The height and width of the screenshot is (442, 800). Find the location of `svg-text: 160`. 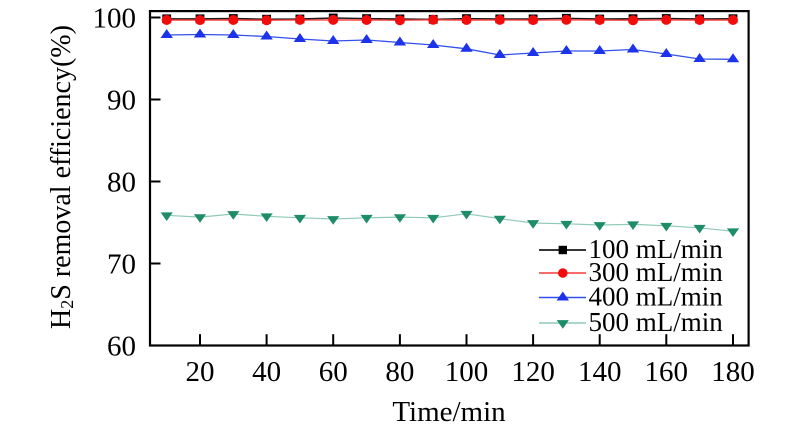

svg-text: 160 is located at coordinates (667, 372).